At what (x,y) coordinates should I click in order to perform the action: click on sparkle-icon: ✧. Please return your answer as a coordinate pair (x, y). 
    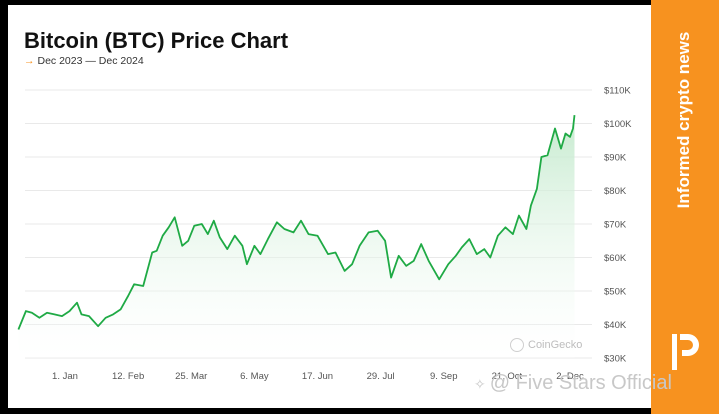
    Looking at the image, I should click on (480, 384).